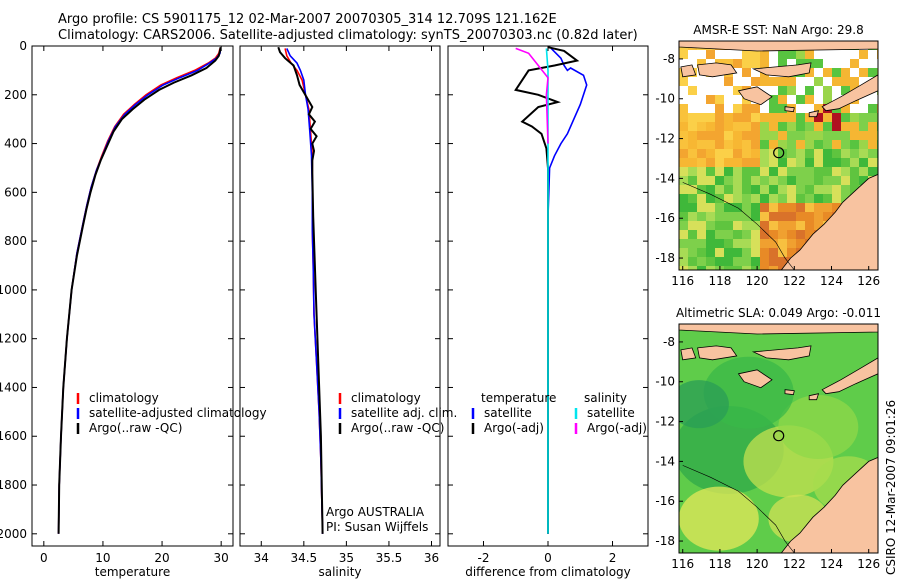  I want to click on legend-label: climatology, so click(124, 398).